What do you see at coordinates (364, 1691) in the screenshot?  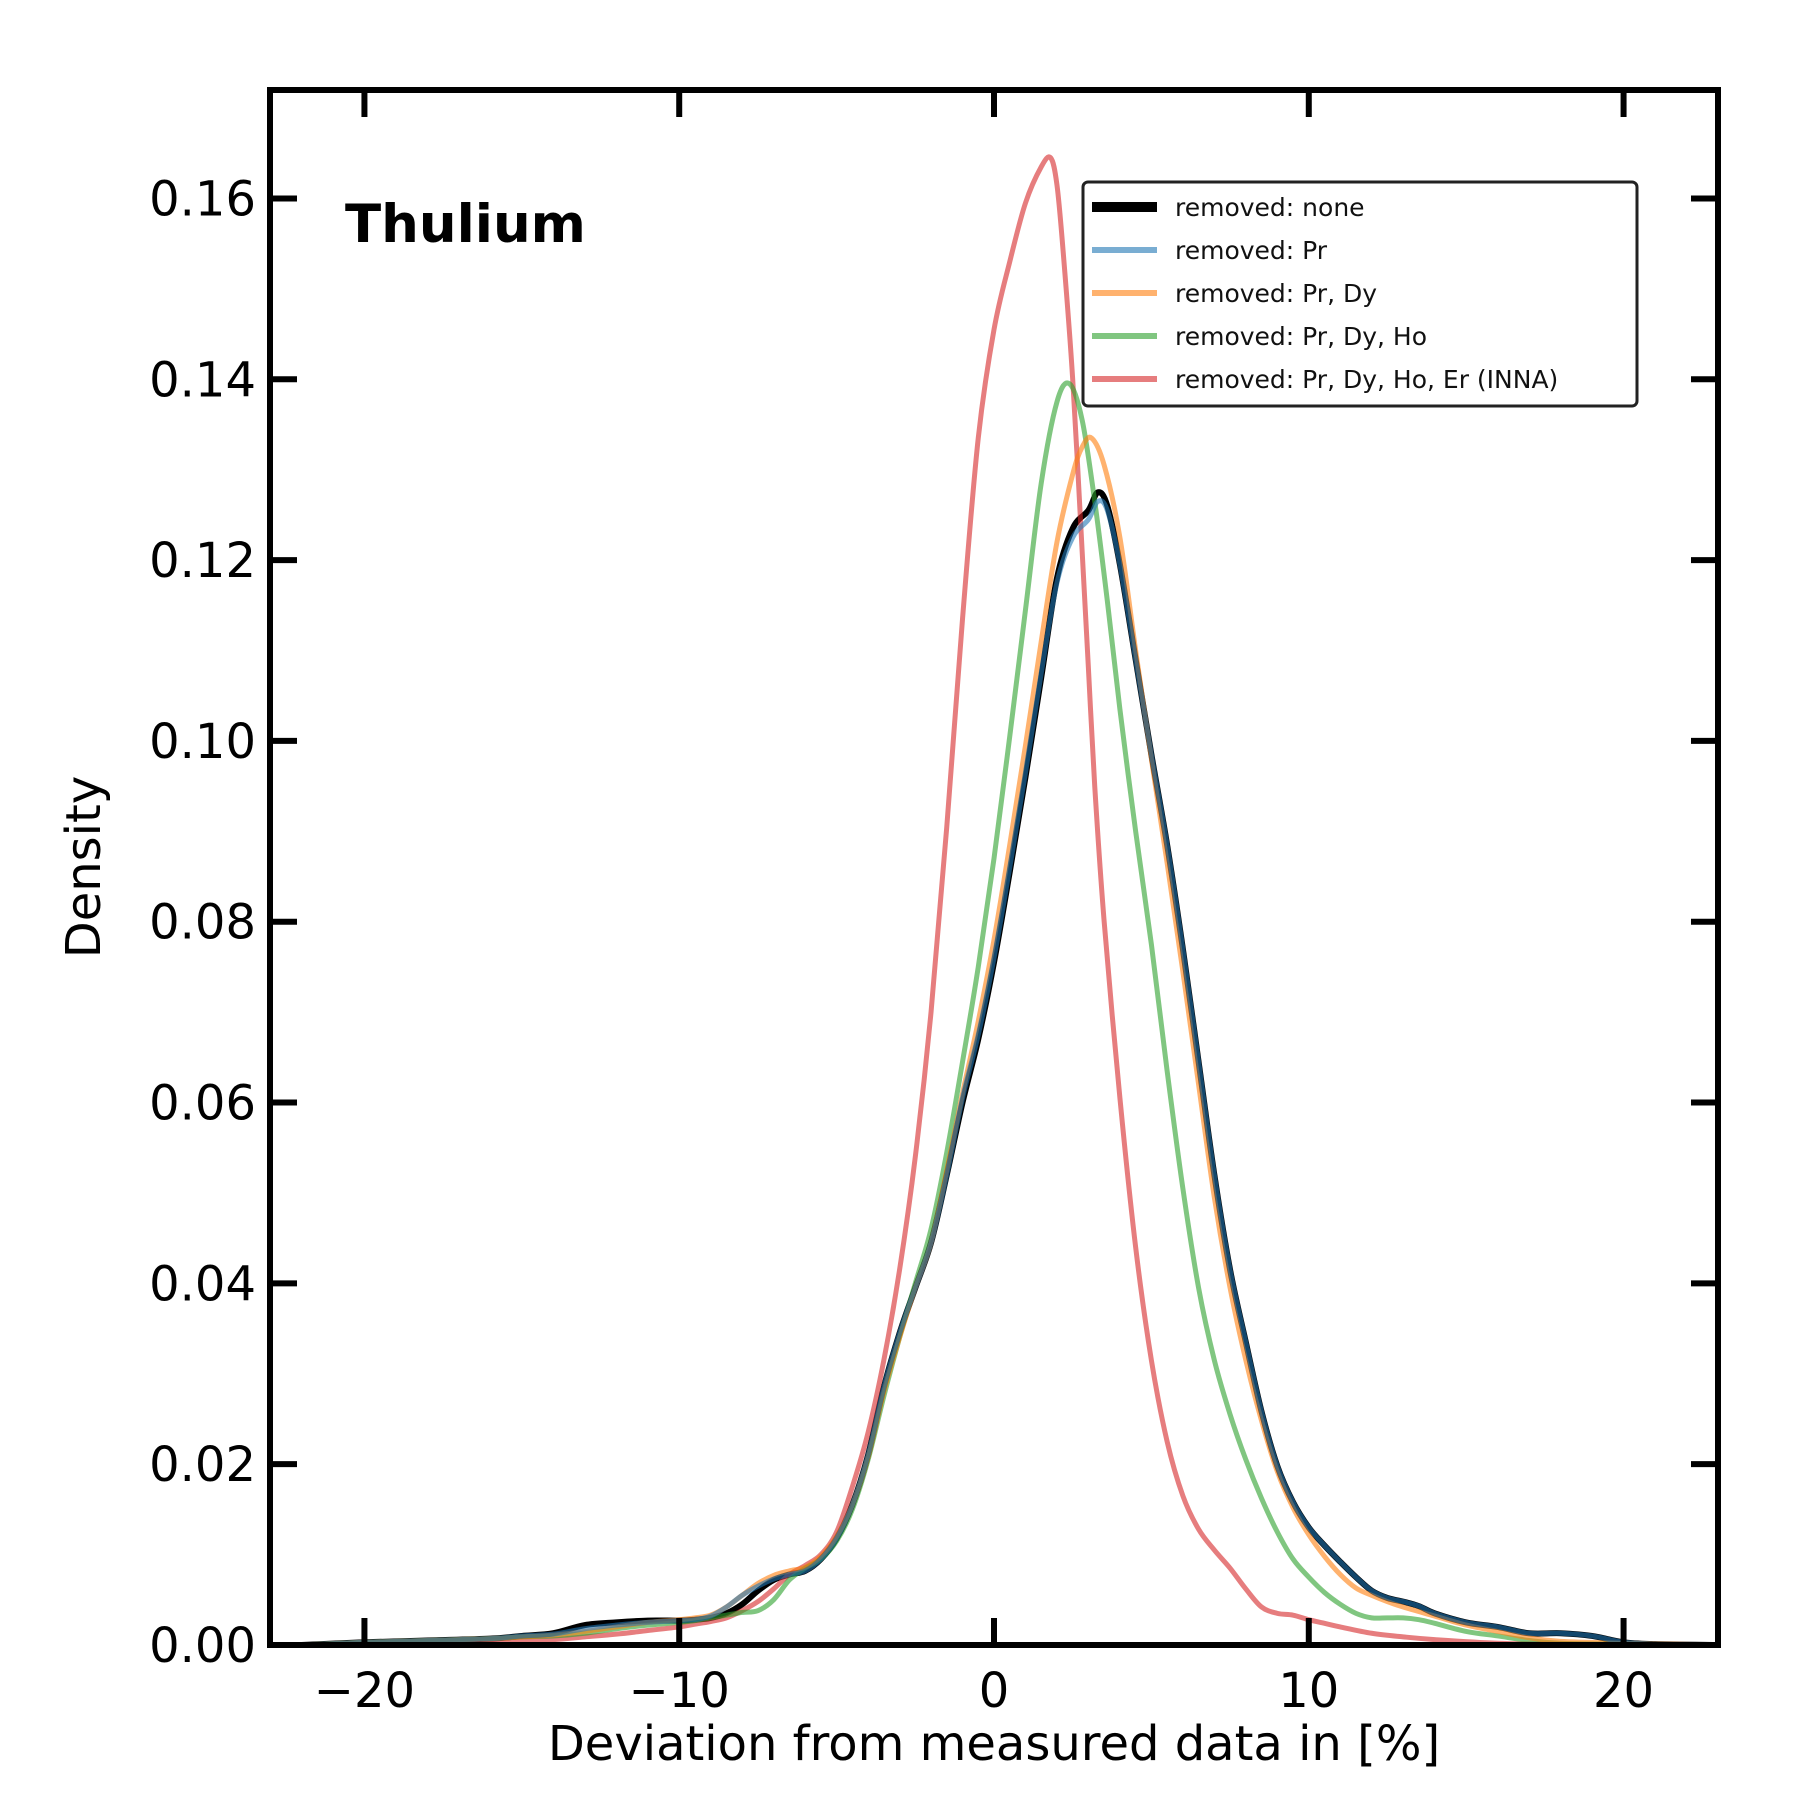 I see `x-tick-label: −20` at bounding box center [364, 1691].